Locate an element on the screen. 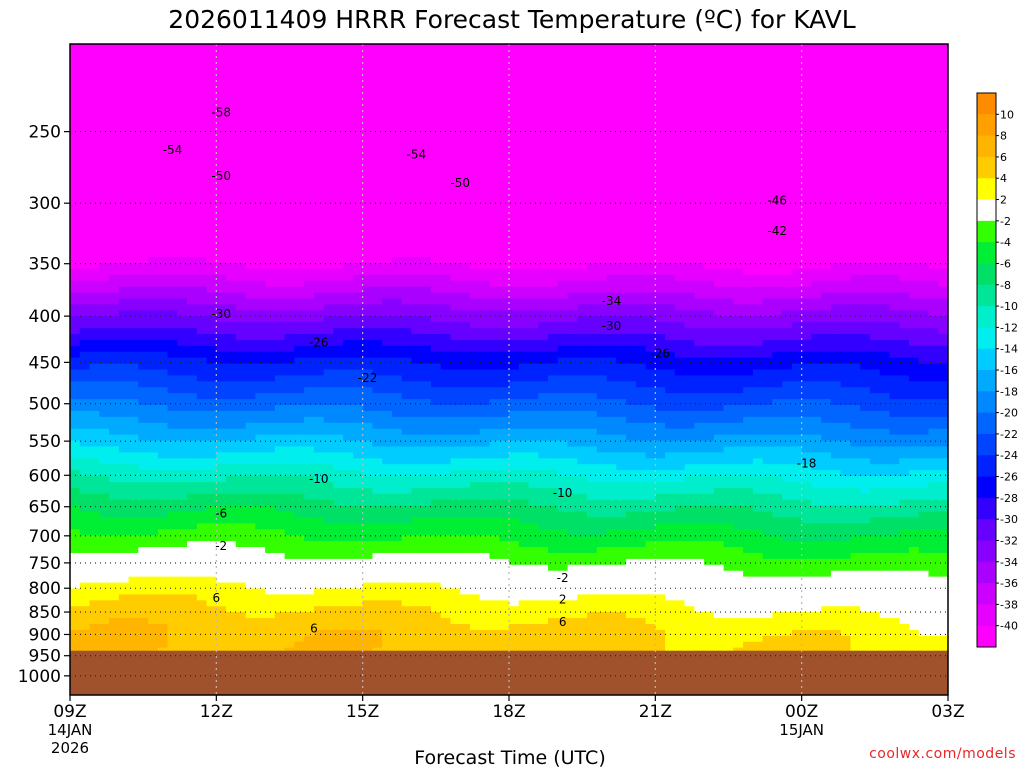  y-tick-label: 700 is located at coordinates (45, 537).